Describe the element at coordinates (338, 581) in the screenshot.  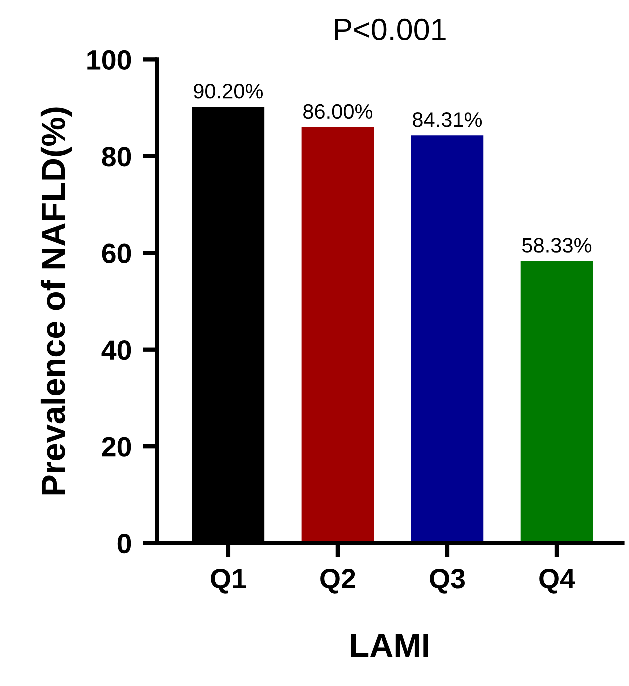
I see `x-tick-label: Q2` at that location.